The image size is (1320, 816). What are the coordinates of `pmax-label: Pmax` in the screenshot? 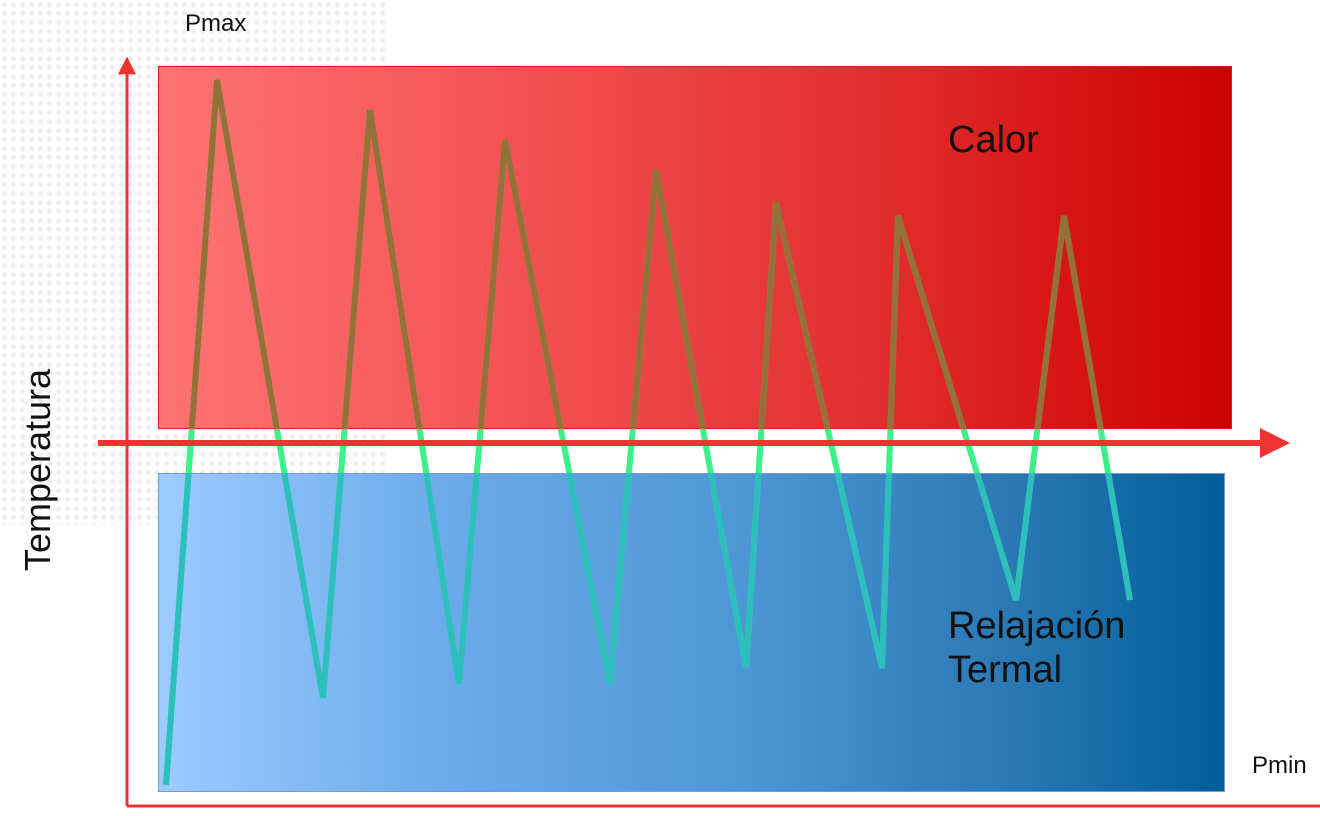 It's located at (216, 23).